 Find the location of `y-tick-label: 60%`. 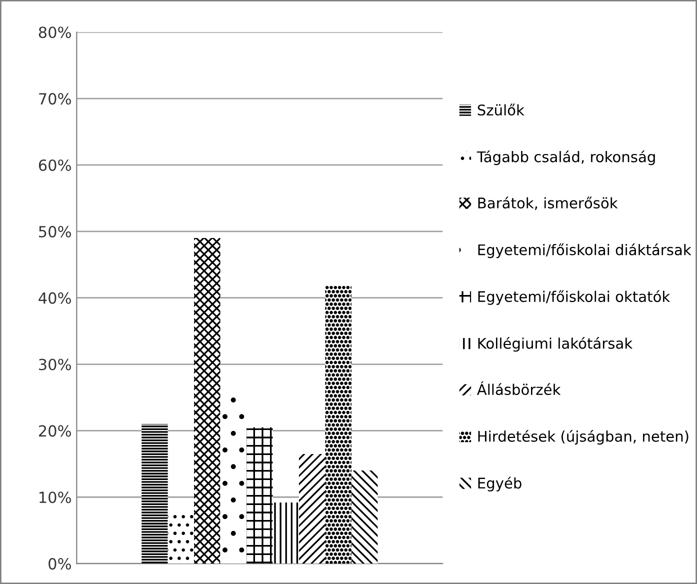

y-tick-label: 60% is located at coordinates (54, 165).